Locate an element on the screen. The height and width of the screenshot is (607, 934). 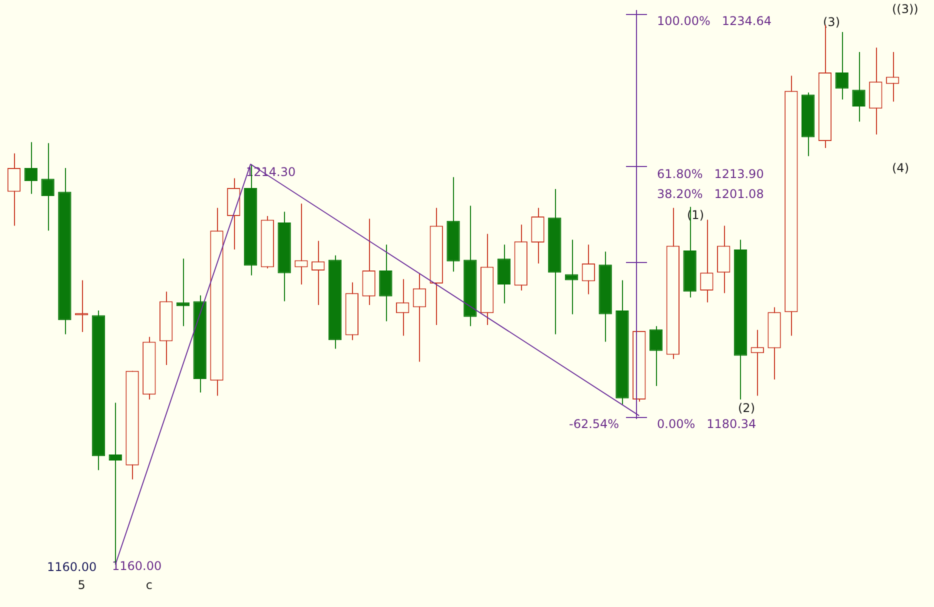
annotation: (2) is located at coordinates (746, 408).